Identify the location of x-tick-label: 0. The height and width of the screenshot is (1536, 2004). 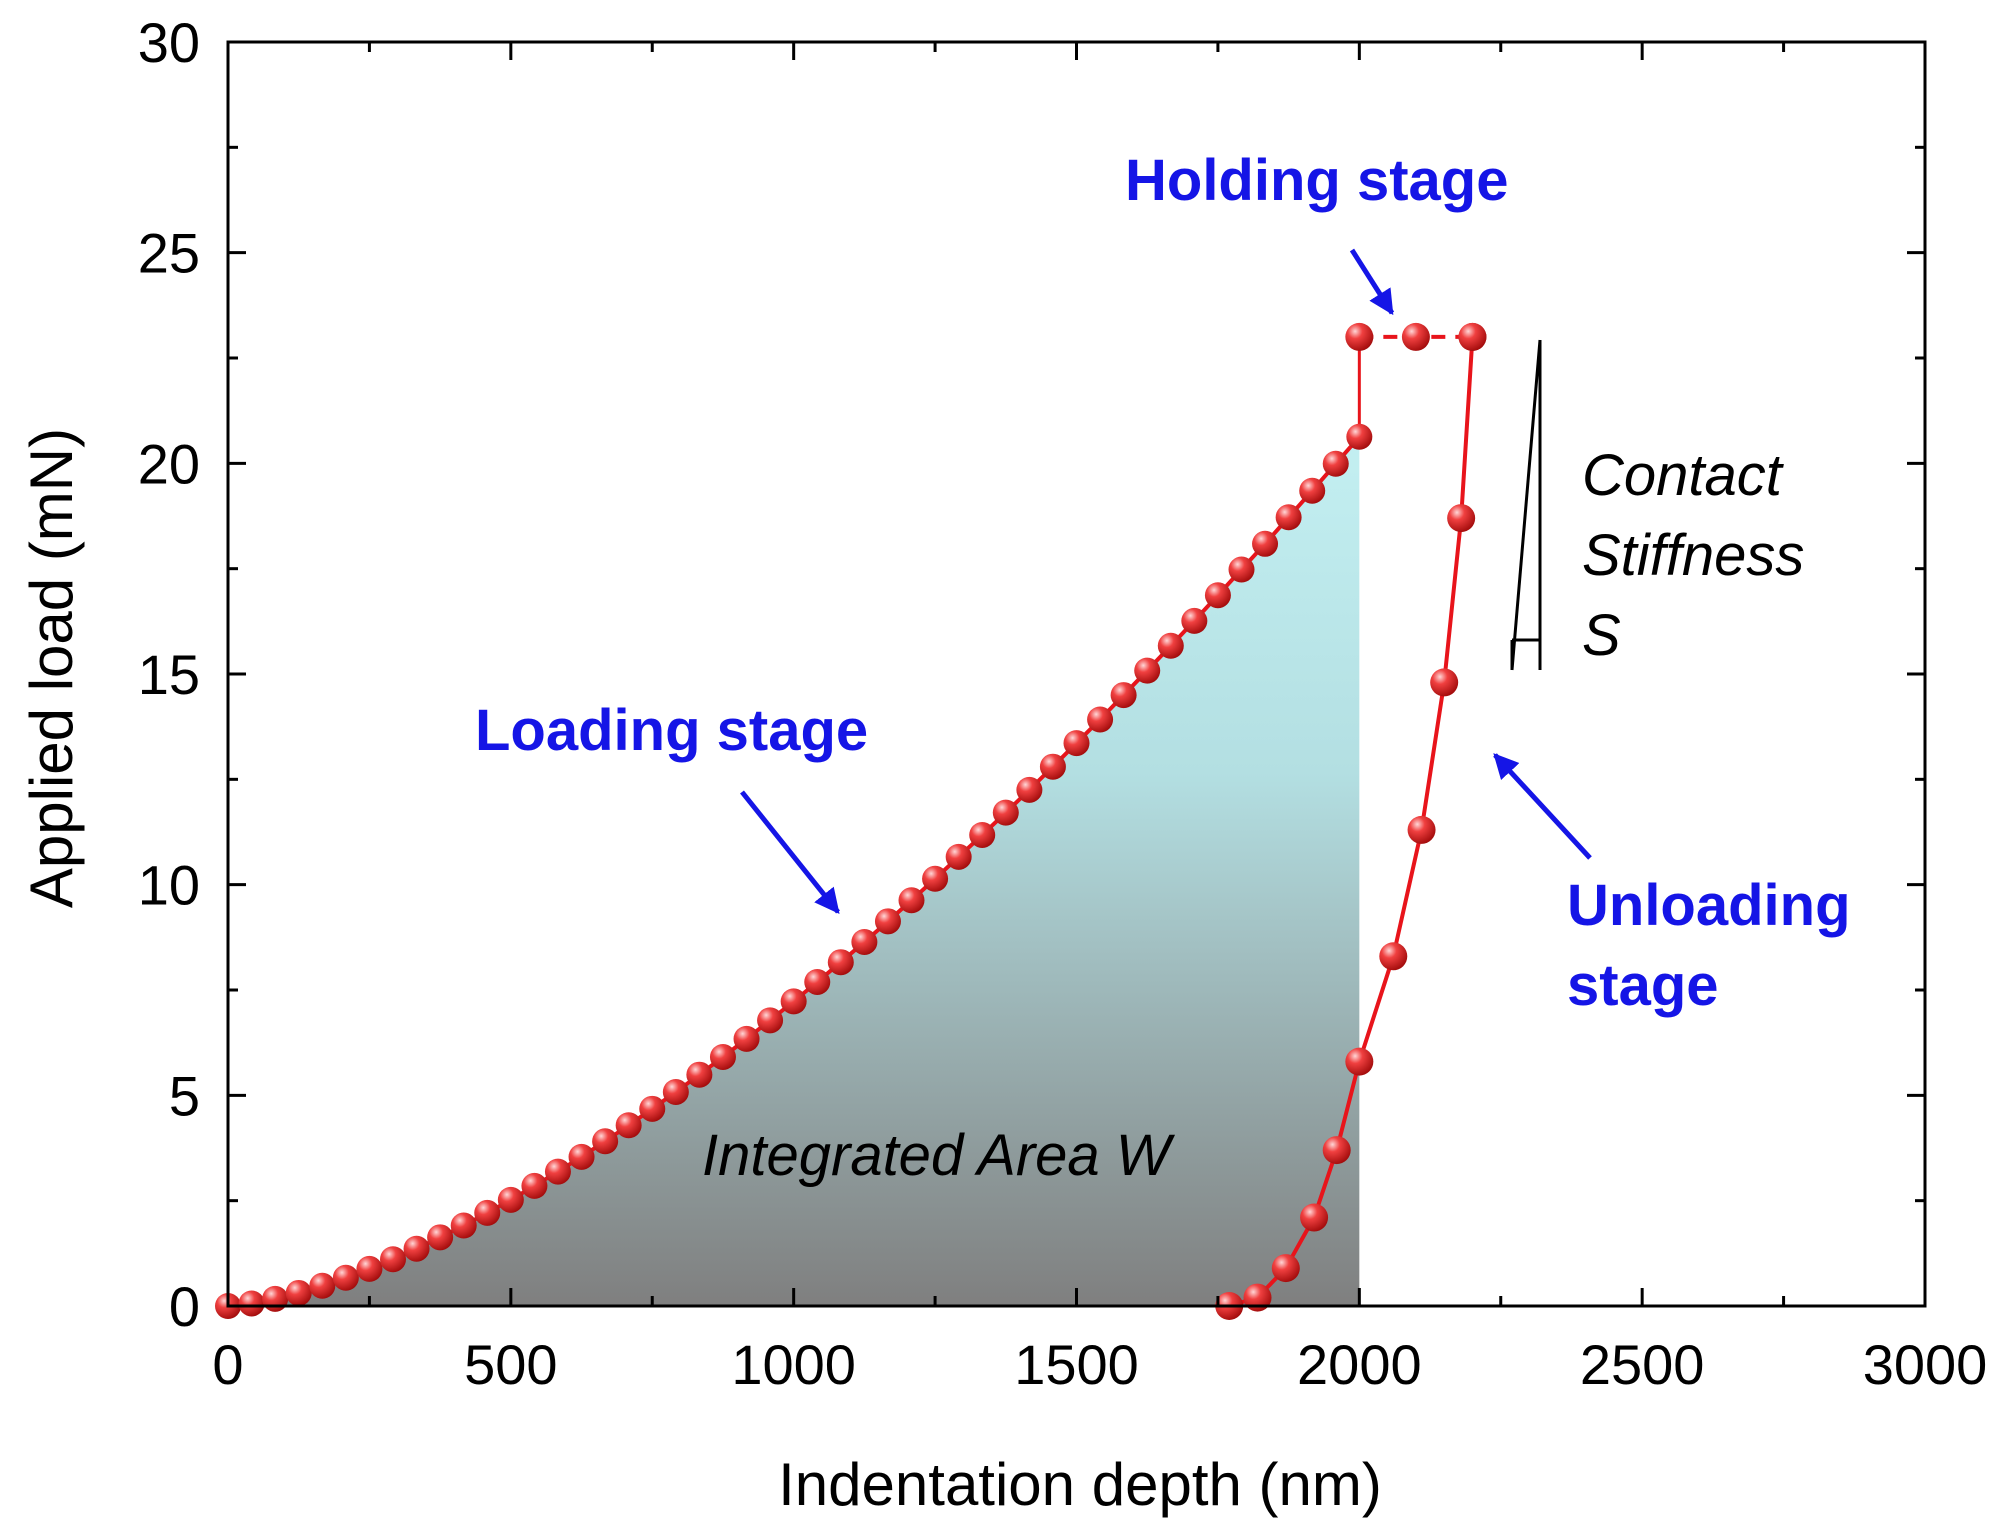
(227, 1364).